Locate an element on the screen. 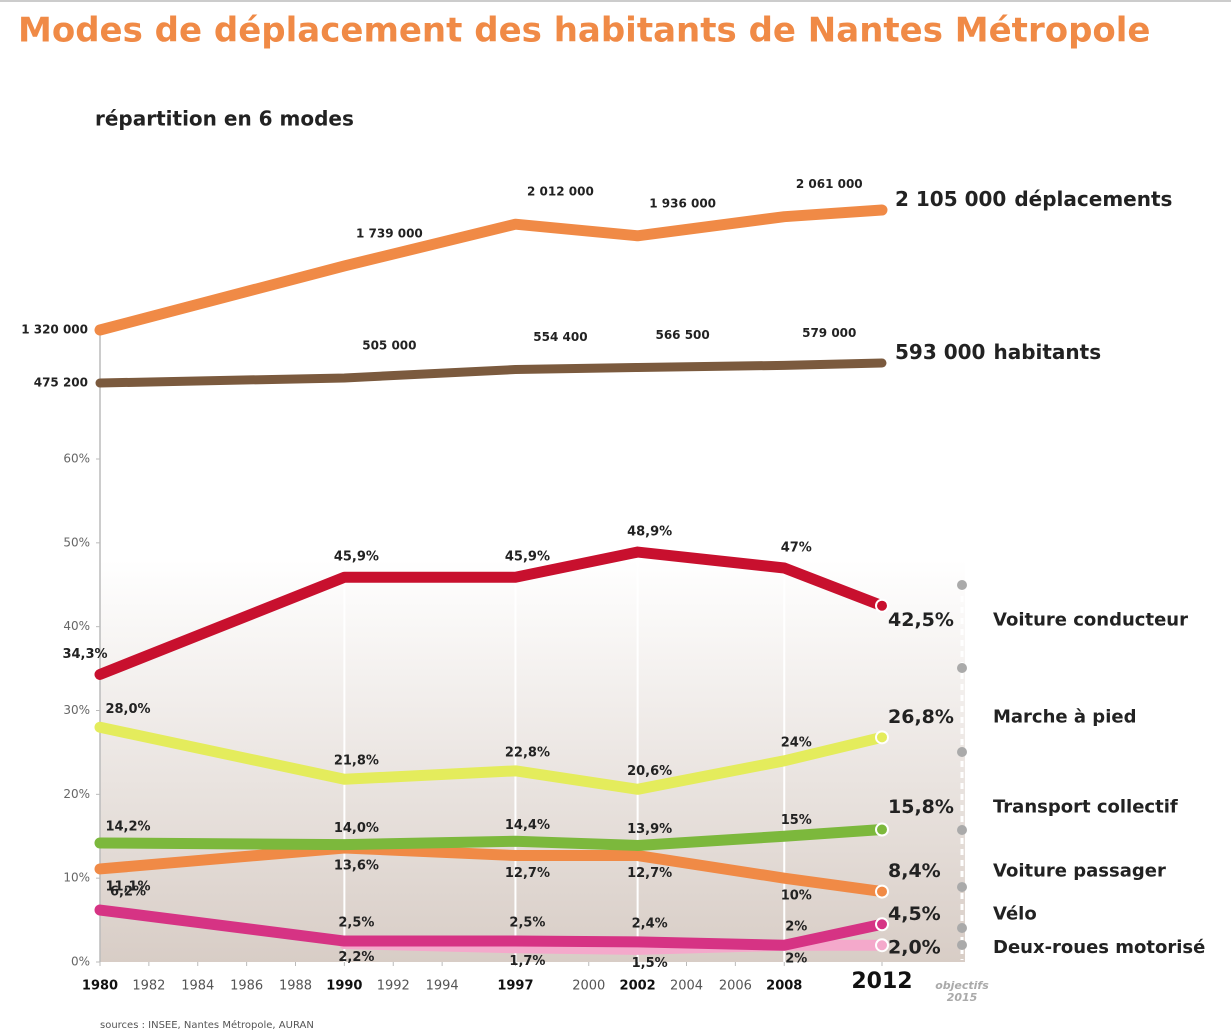  series-name: Marche à pied is located at coordinates (1064, 716).